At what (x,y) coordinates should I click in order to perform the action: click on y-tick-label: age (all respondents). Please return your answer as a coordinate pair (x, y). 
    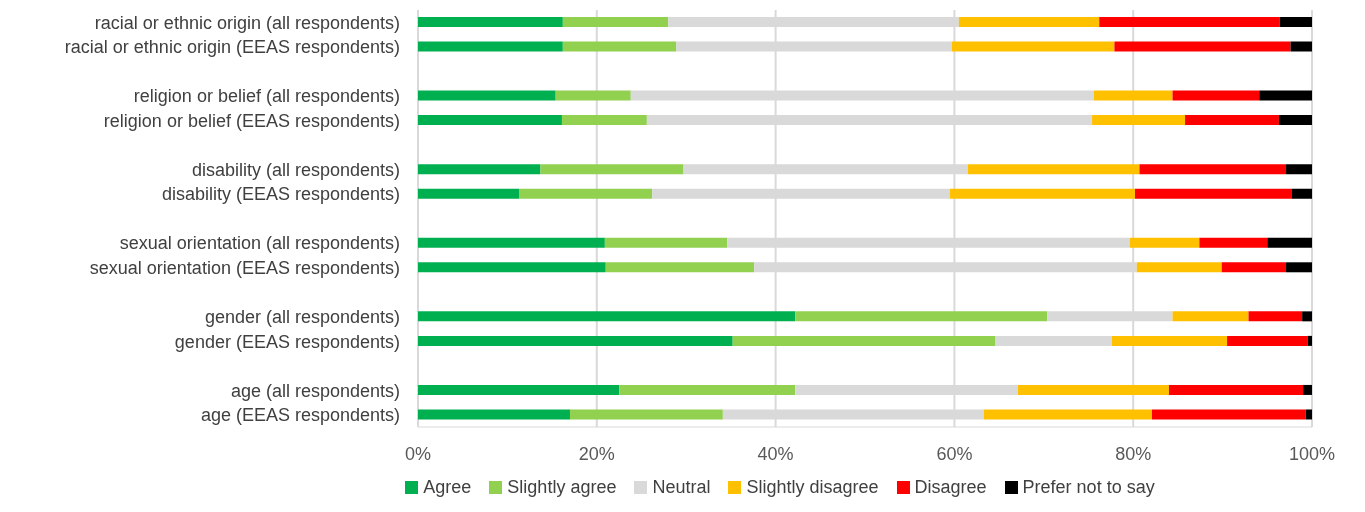
    Looking at the image, I should click on (315, 390).